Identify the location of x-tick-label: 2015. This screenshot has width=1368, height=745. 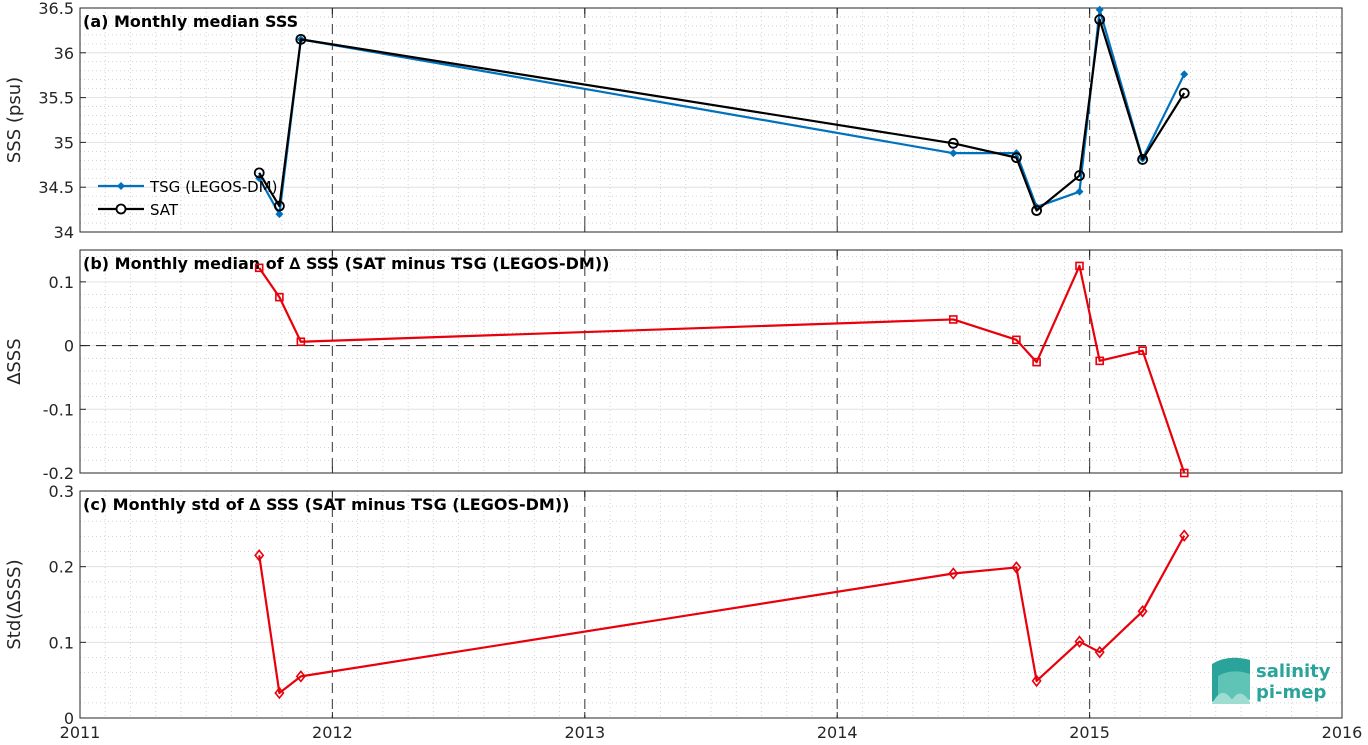
(1089, 732).